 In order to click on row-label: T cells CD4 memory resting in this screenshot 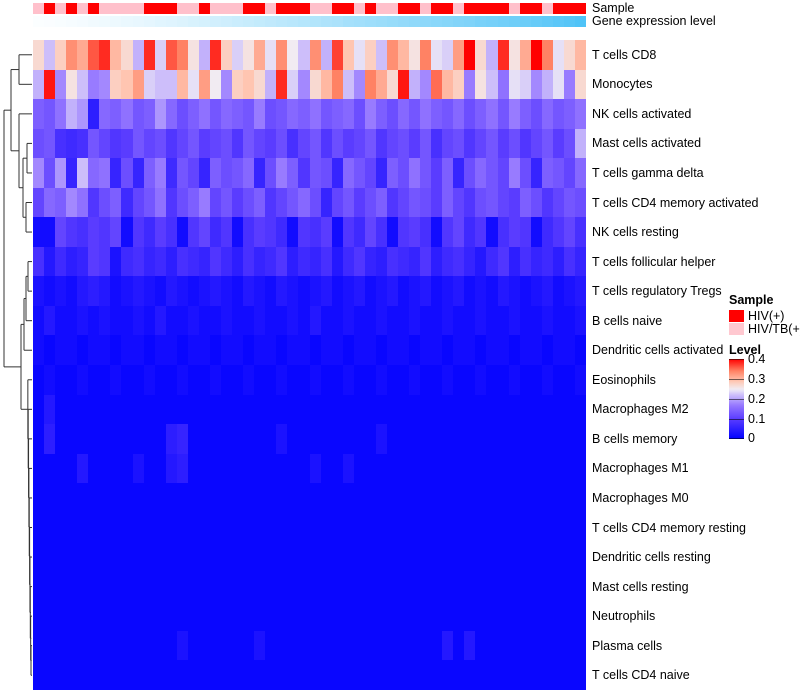, I will do `click(669, 527)`.